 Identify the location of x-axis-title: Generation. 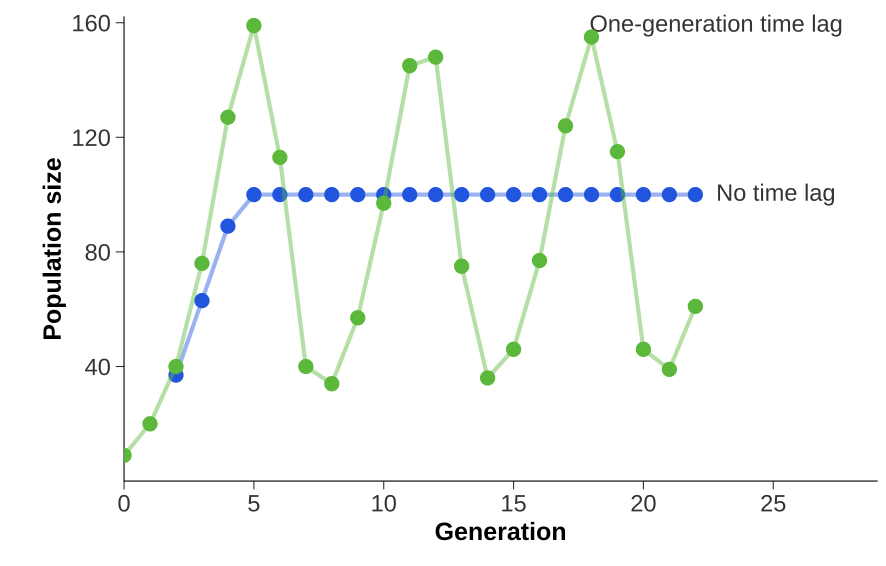
(501, 531).